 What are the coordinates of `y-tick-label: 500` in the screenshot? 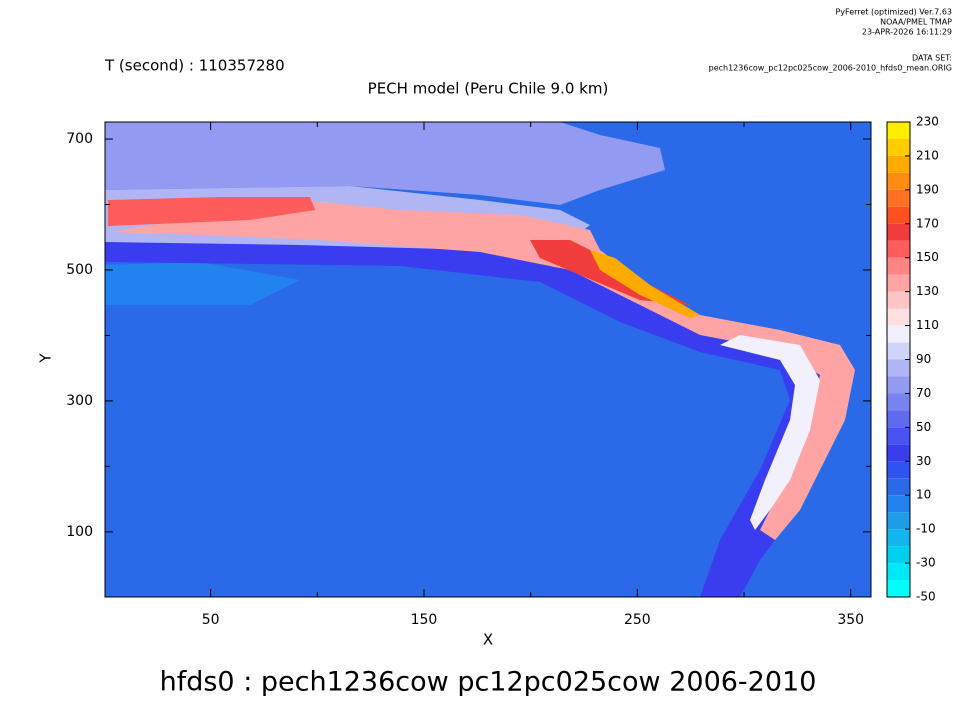 It's located at (79, 270).